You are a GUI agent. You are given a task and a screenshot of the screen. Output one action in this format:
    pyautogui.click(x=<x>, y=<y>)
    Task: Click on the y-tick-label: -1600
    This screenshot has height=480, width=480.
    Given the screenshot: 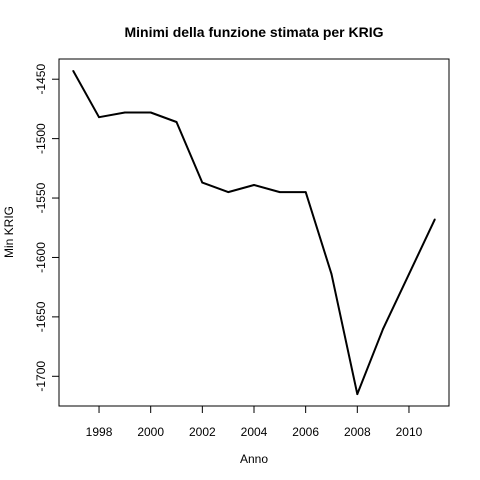 What is the action you would take?
    pyautogui.click(x=41, y=257)
    